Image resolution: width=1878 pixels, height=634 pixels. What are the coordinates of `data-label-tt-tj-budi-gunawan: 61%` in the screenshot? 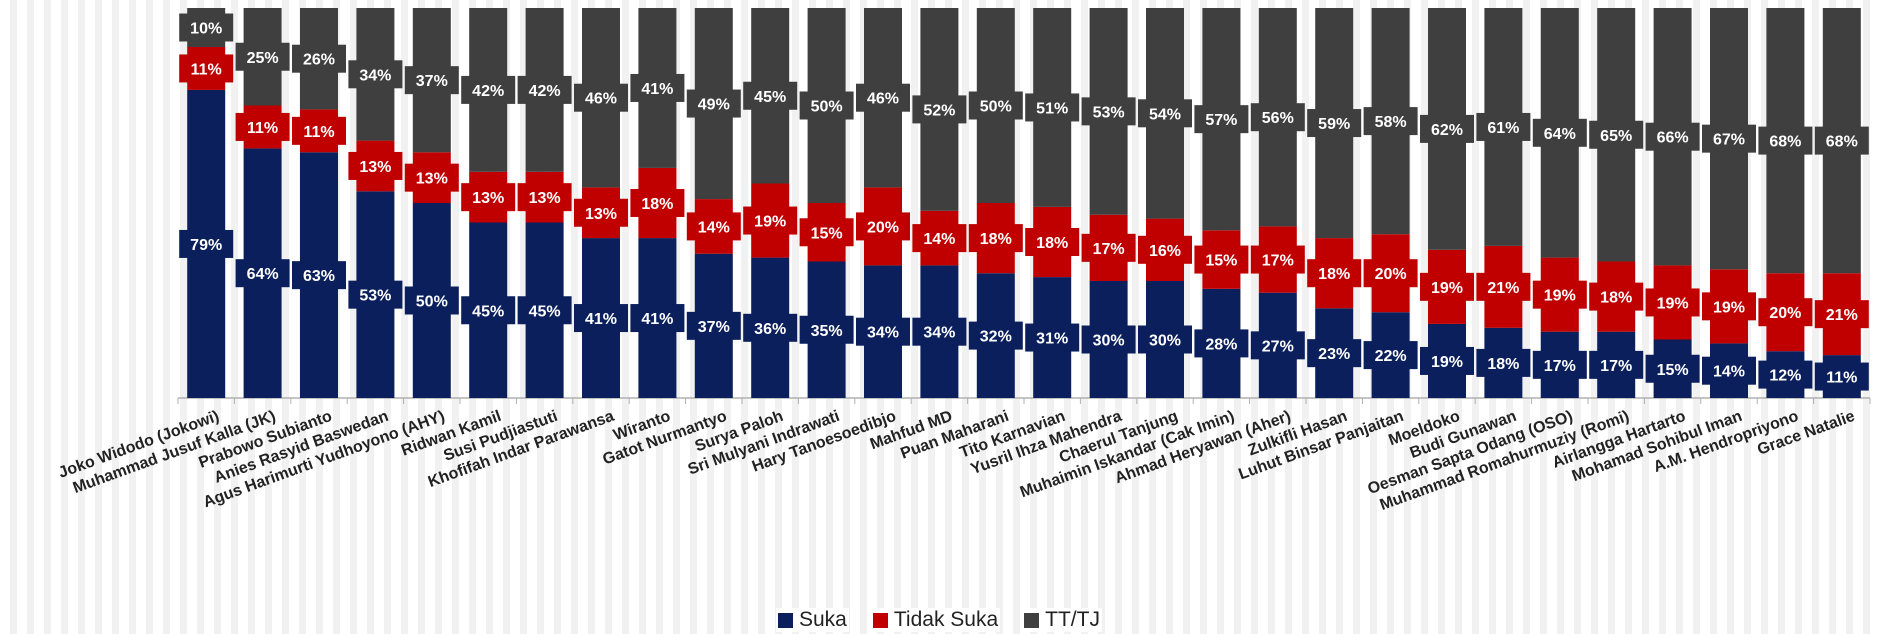 It's located at (1503, 128).